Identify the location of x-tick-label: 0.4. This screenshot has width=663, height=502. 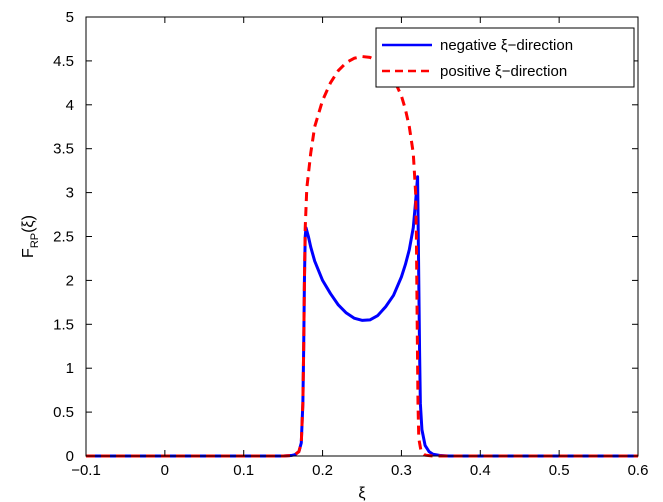
(480, 470).